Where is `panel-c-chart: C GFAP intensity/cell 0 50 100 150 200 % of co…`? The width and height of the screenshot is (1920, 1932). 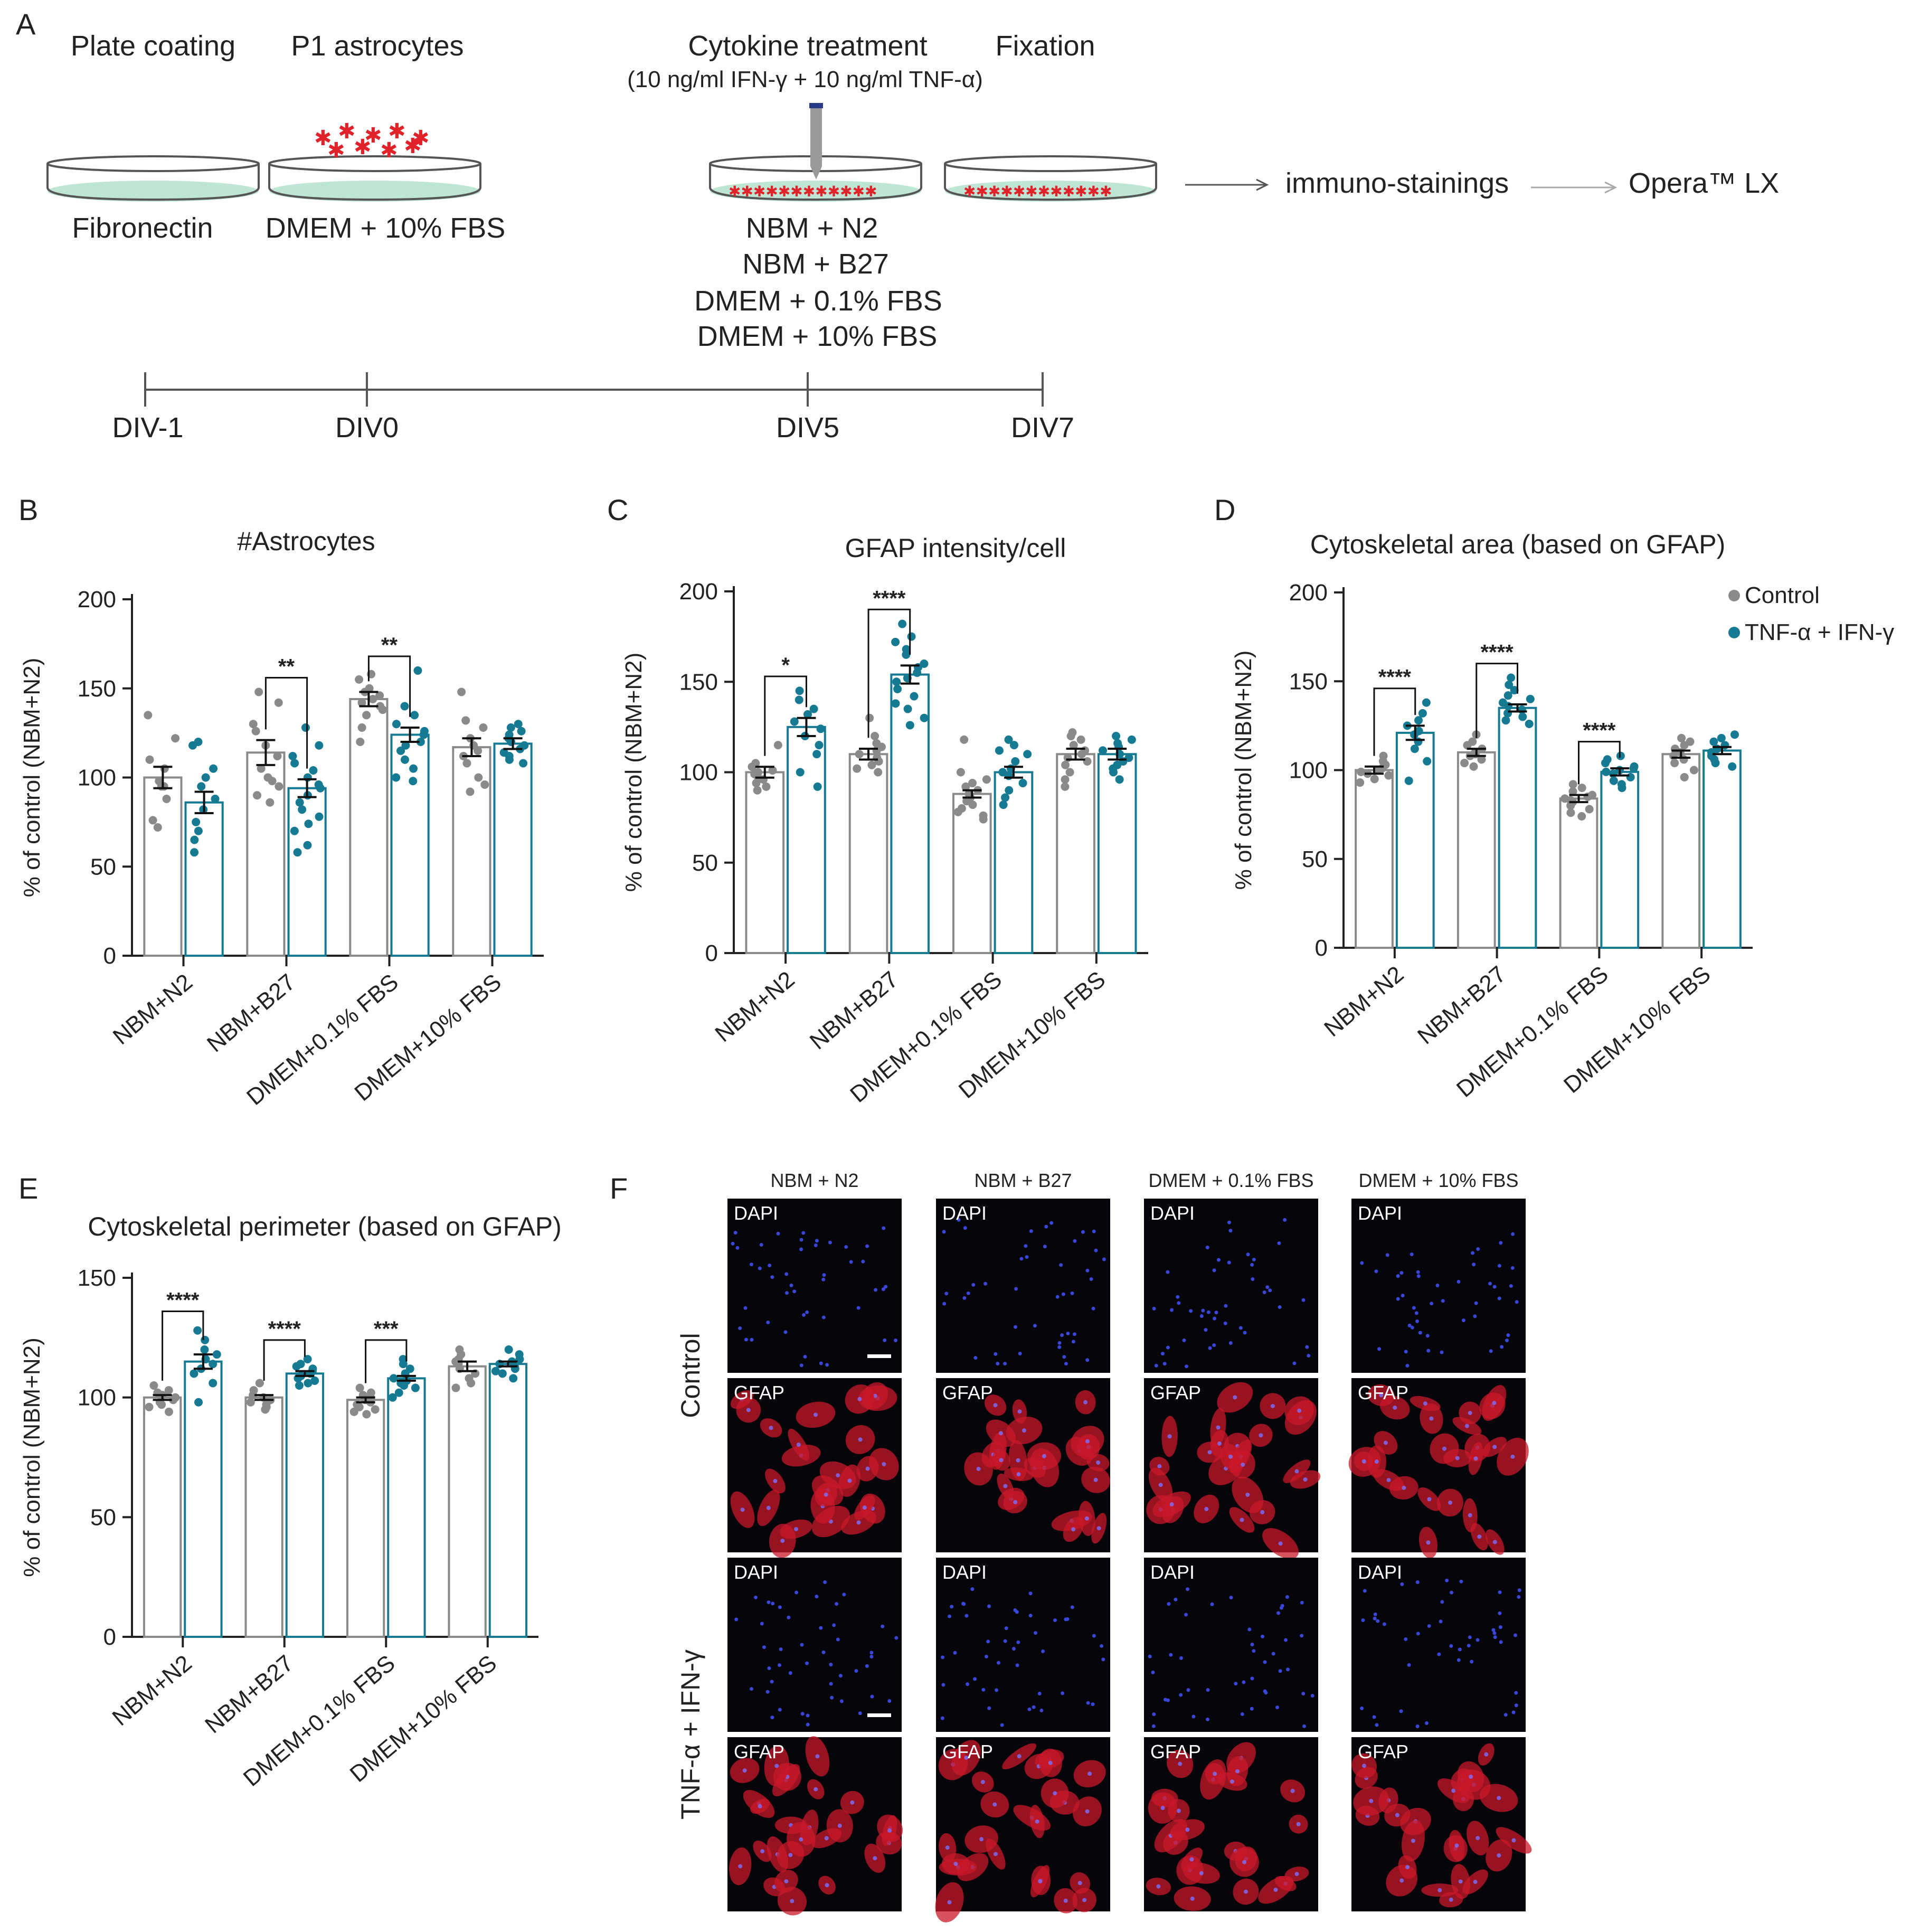
panel-c-chart: C GFAP intensity/cell 0 50 100 150 200 % of co… is located at coordinates (877, 801).